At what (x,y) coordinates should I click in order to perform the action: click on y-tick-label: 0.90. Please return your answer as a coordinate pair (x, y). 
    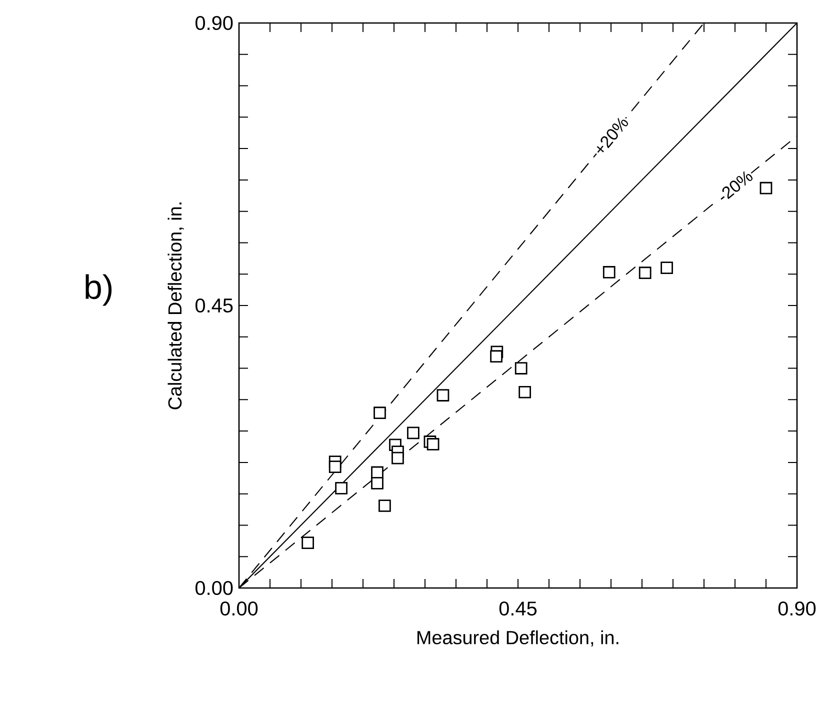
    Looking at the image, I should click on (214, 23).